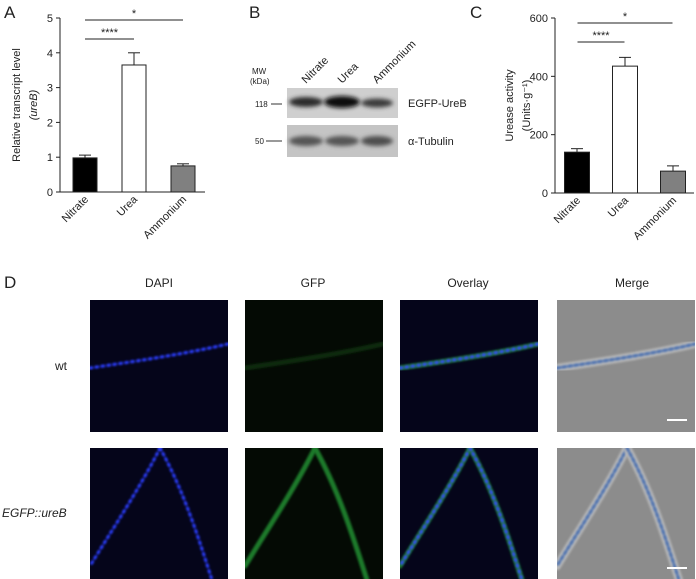  What do you see at coordinates (539, 136) in the screenshot?
I see `y-tick-label: 200` at bounding box center [539, 136].